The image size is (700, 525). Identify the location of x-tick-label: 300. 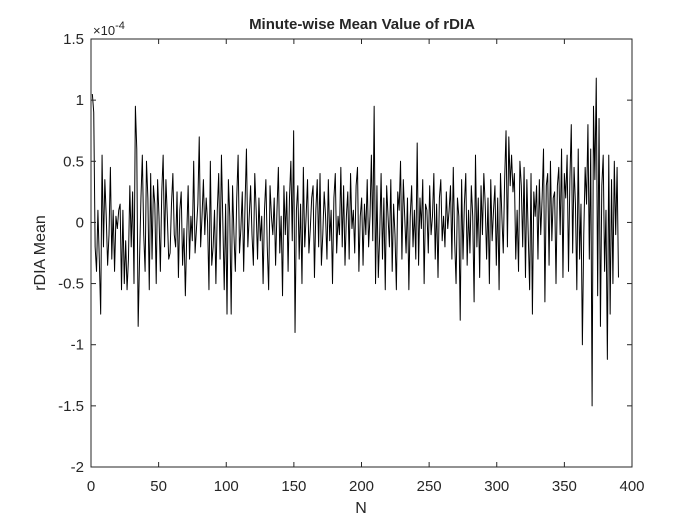
(496, 486).